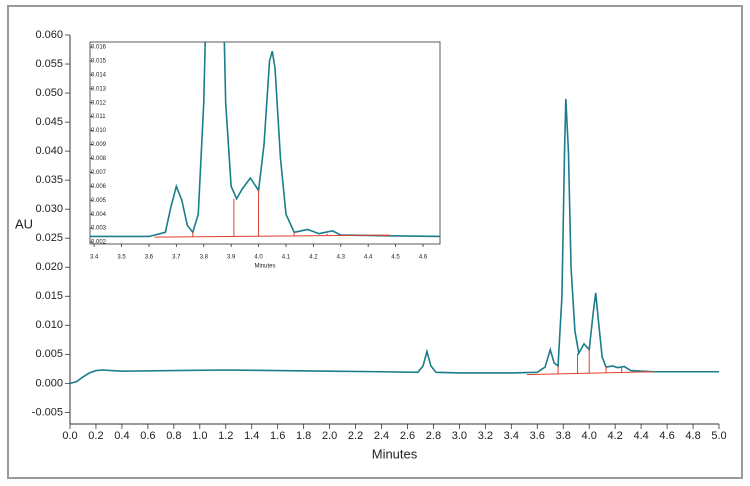 The width and height of the screenshot is (750, 486). What do you see at coordinates (49, 180) in the screenshot?
I see `y-tick-label: 0.035` at bounding box center [49, 180].